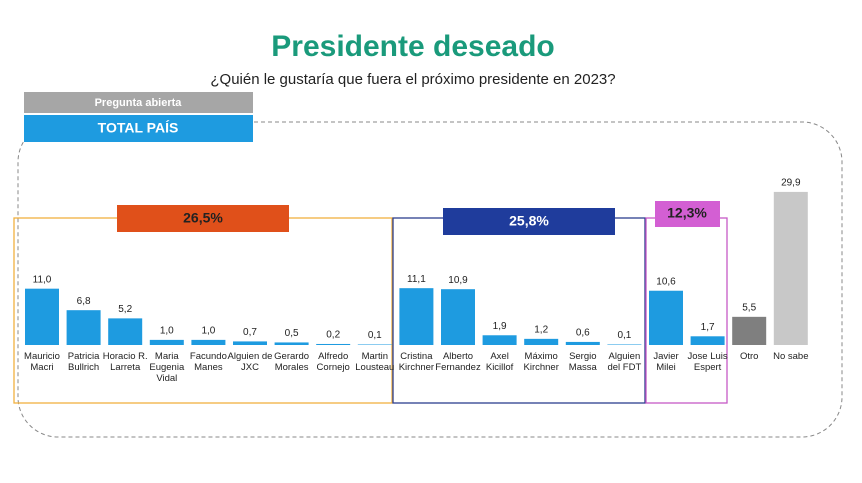 The width and height of the screenshot is (862, 483). I want to click on category-label: Alguien del FDT, so click(624, 362).